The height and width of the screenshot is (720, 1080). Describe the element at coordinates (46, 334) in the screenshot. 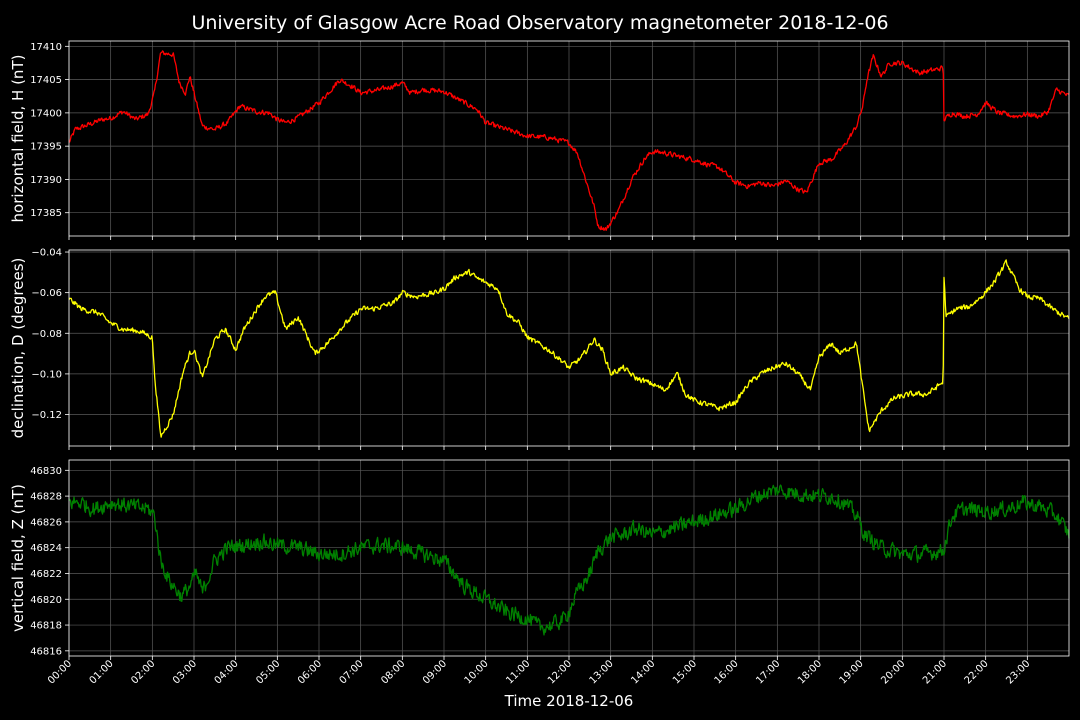

I see `y-tick-label: −0.08` at that location.